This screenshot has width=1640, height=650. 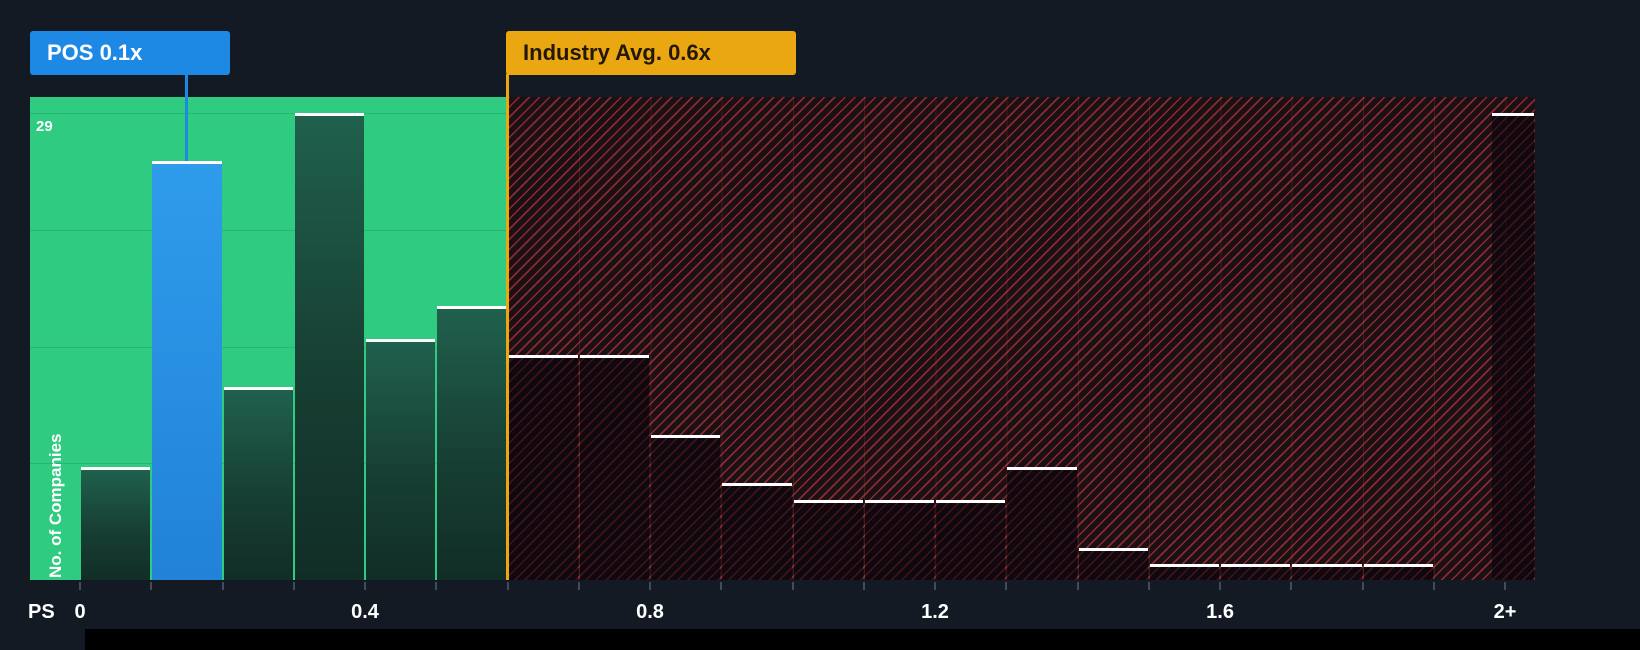 What do you see at coordinates (1505, 612) in the screenshot?
I see `x-tick-label-2plus: 2+` at bounding box center [1505, 612].